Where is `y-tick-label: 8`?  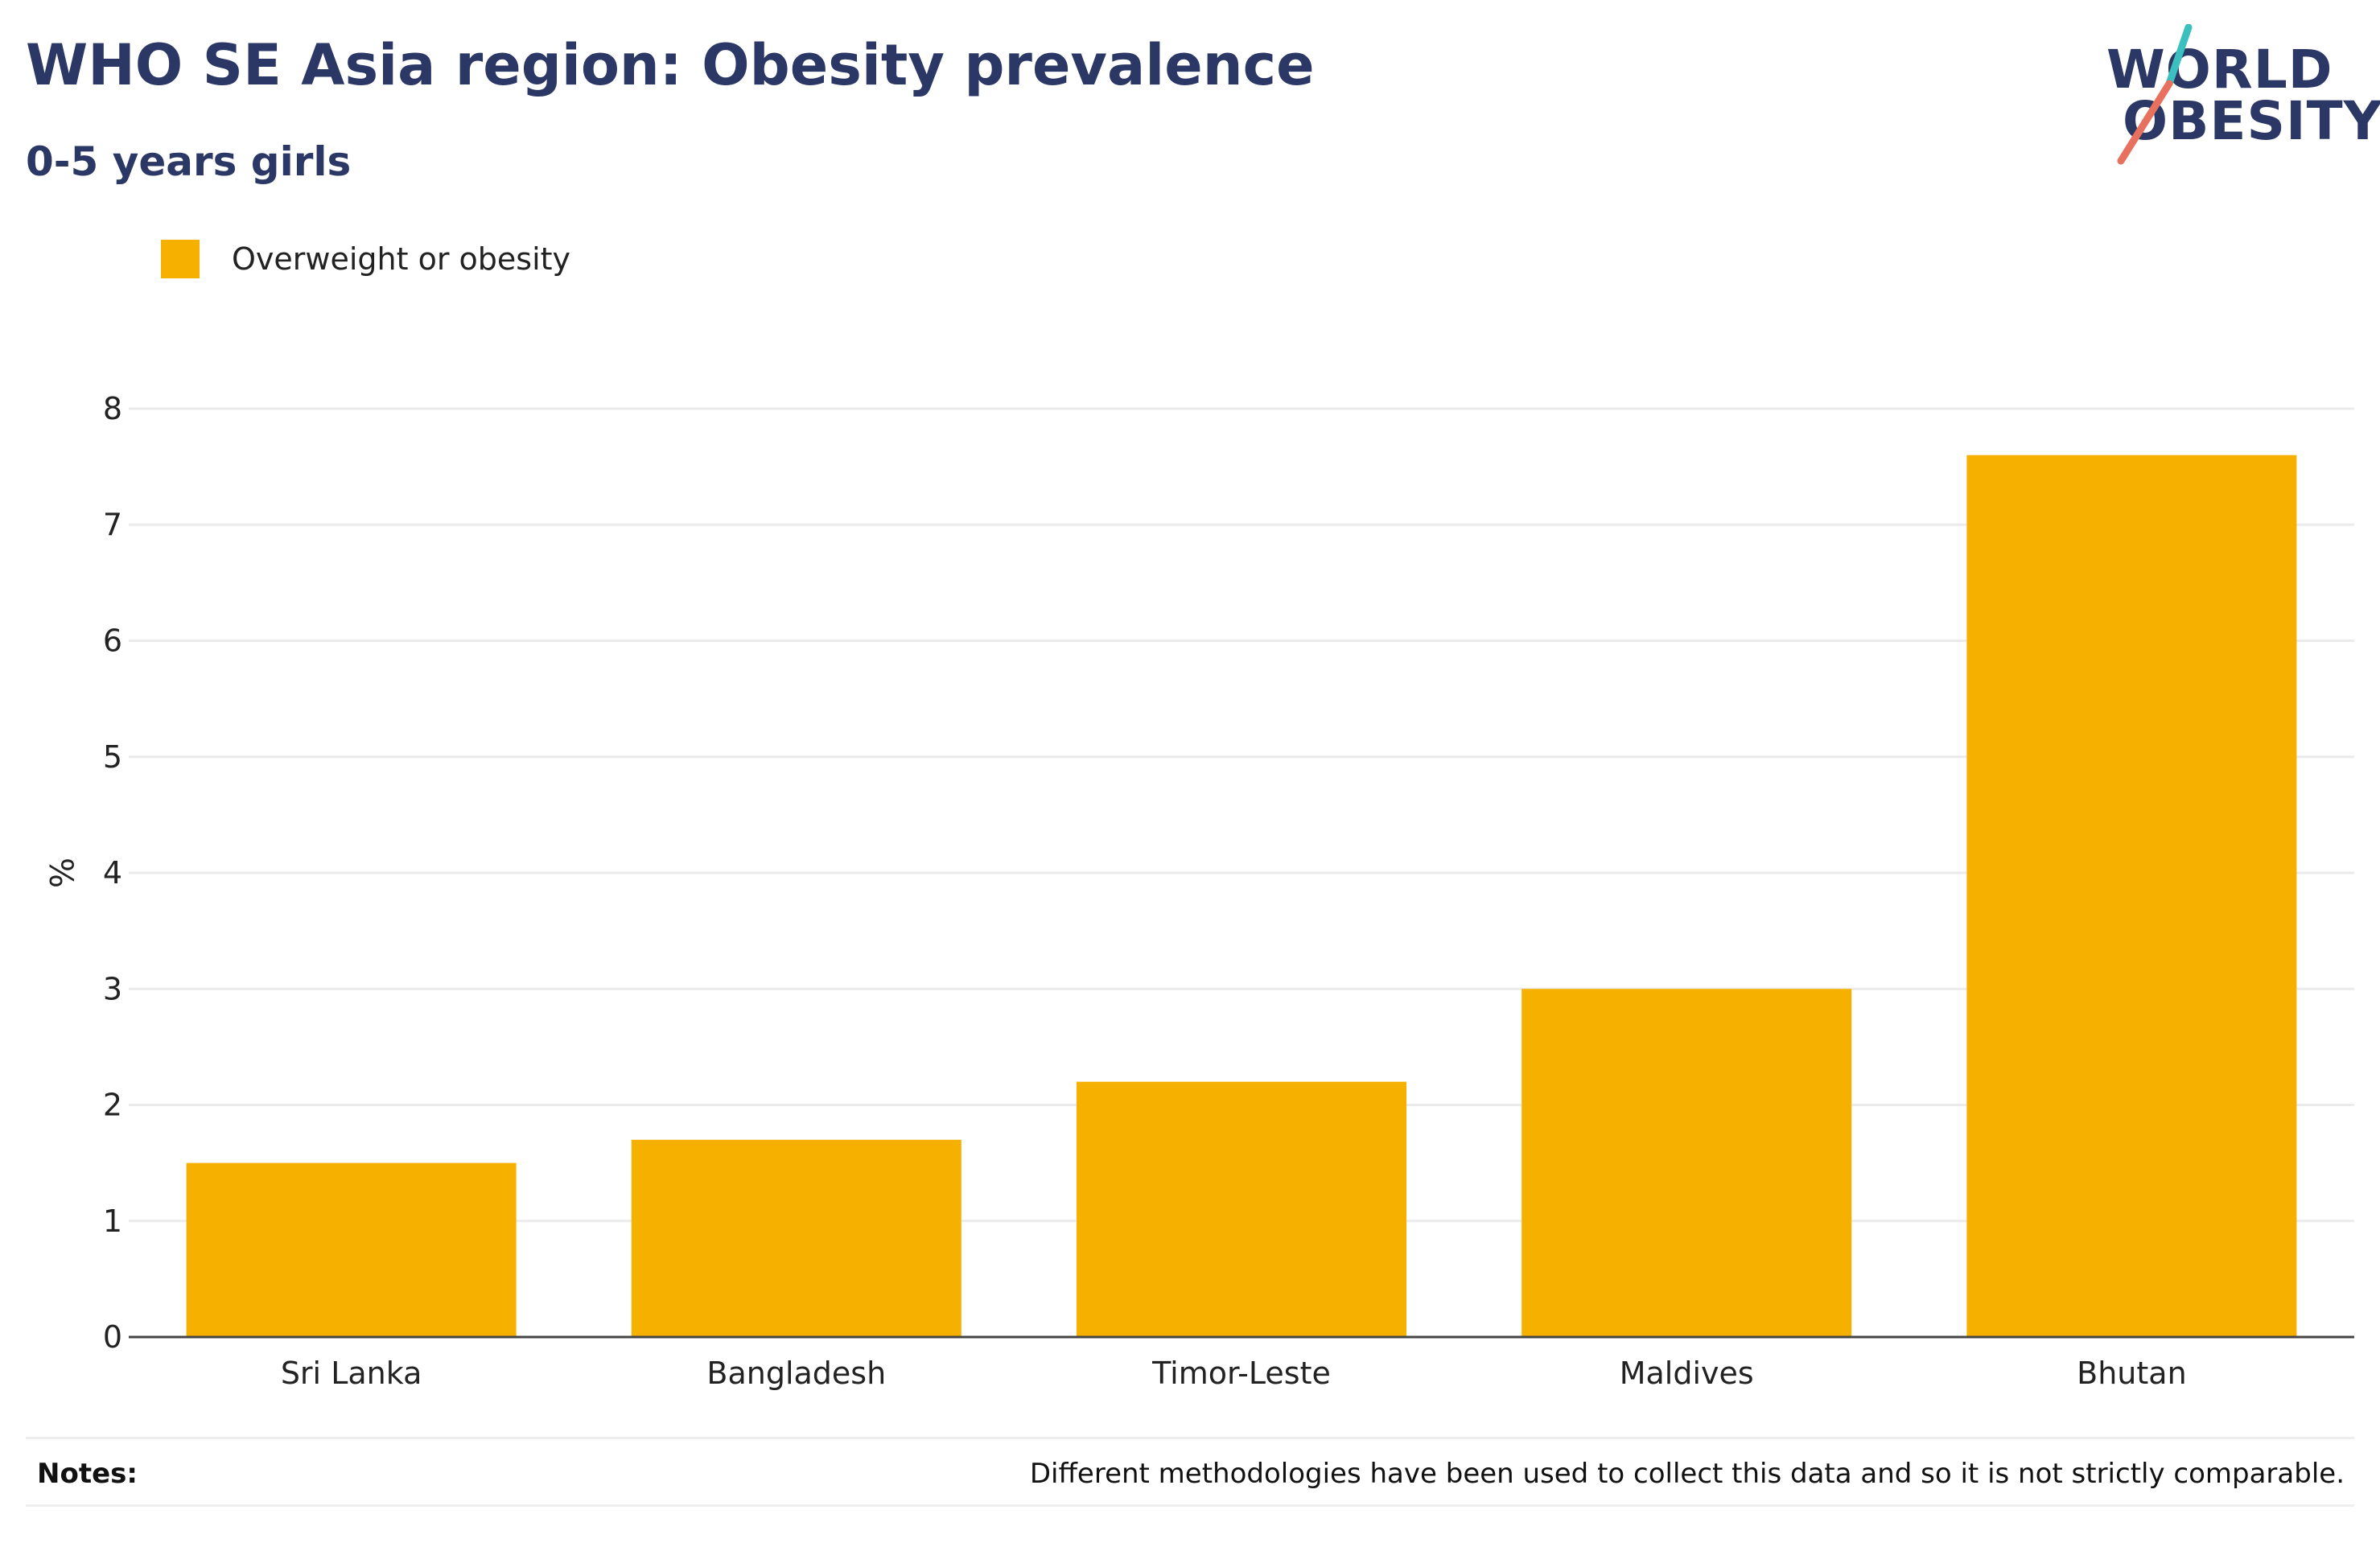
y-tick-label: 8 is located at coordinates (113, 408).